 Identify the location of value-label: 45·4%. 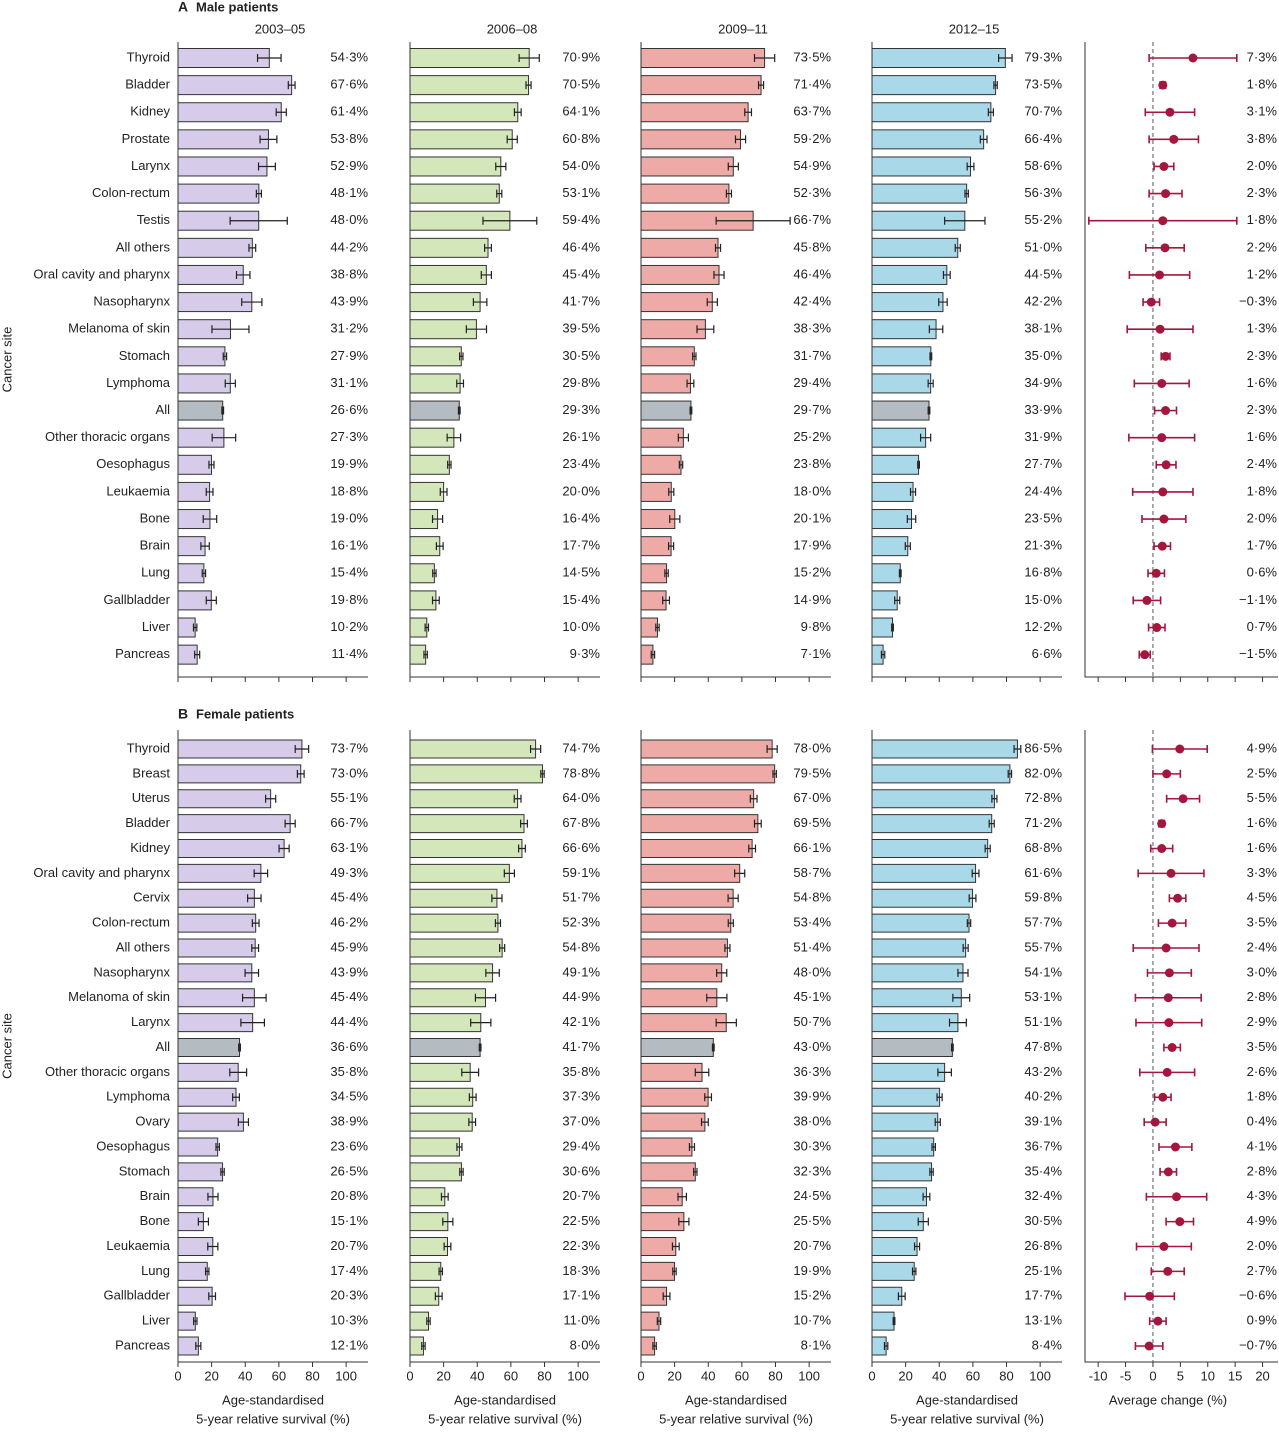
(349, 897).